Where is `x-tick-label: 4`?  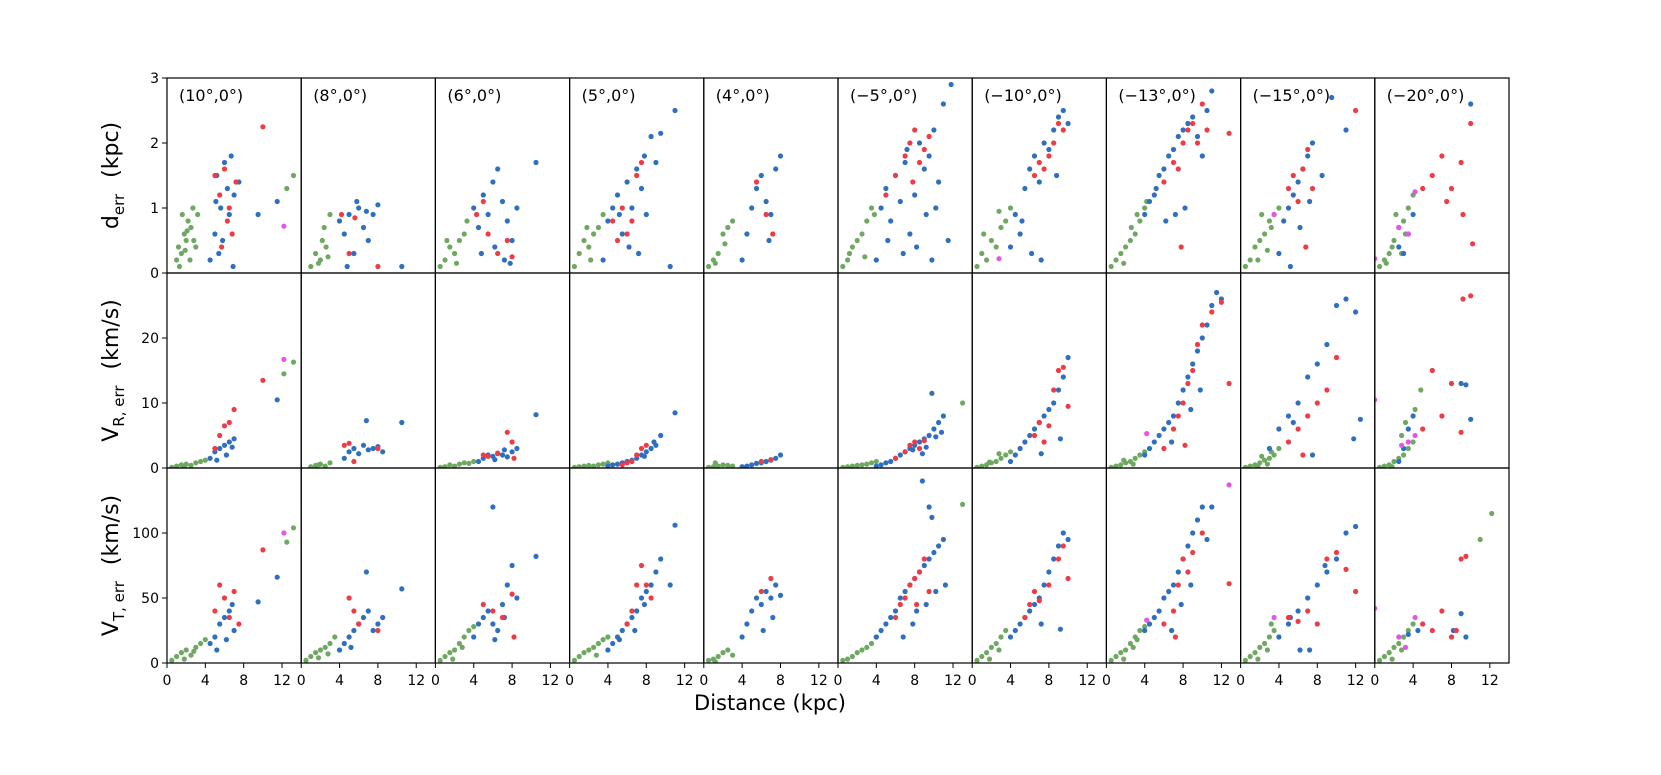 x-tick-label: 4 is located at coordinates (473, 681).